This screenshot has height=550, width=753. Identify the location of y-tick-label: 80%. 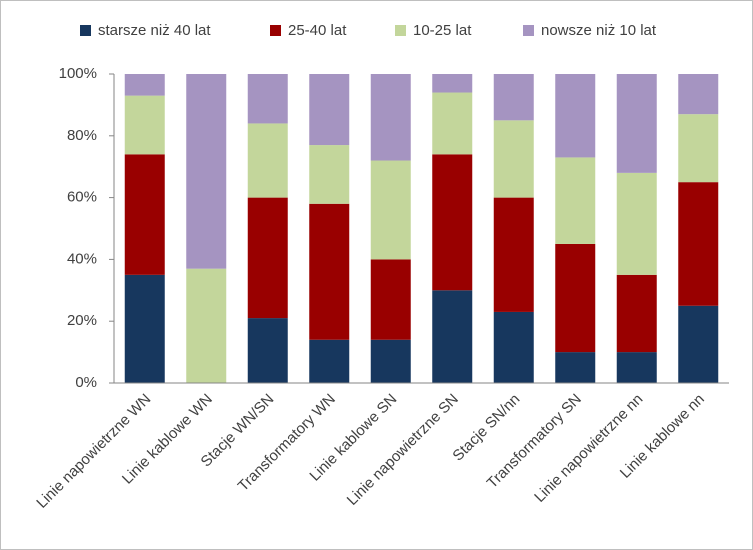
(82, 135).